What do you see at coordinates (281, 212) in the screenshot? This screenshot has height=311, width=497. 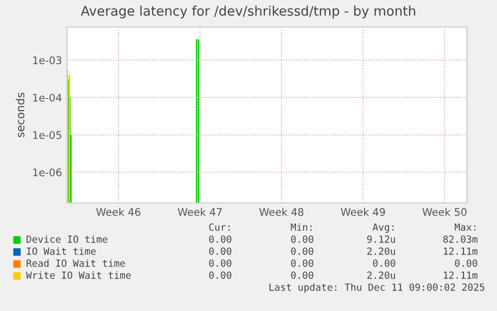 I see `x-tick-label: Week 48` at bounding box center [281, 212].